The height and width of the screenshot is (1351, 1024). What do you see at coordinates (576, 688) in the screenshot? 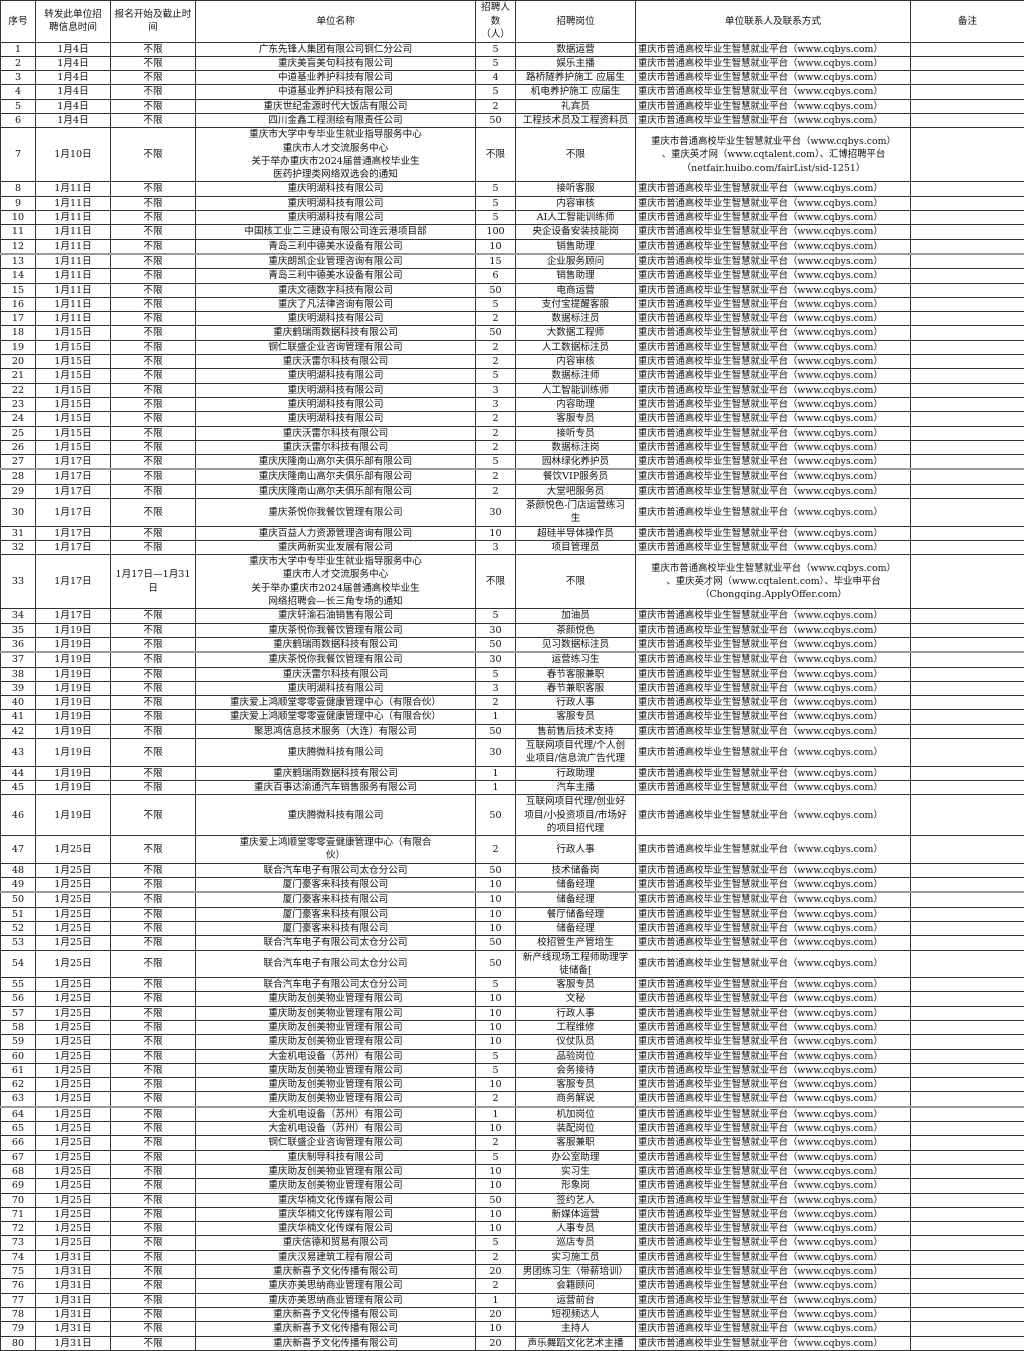
I see `position: 春节兼职客服` at bounding box center [576, 688].